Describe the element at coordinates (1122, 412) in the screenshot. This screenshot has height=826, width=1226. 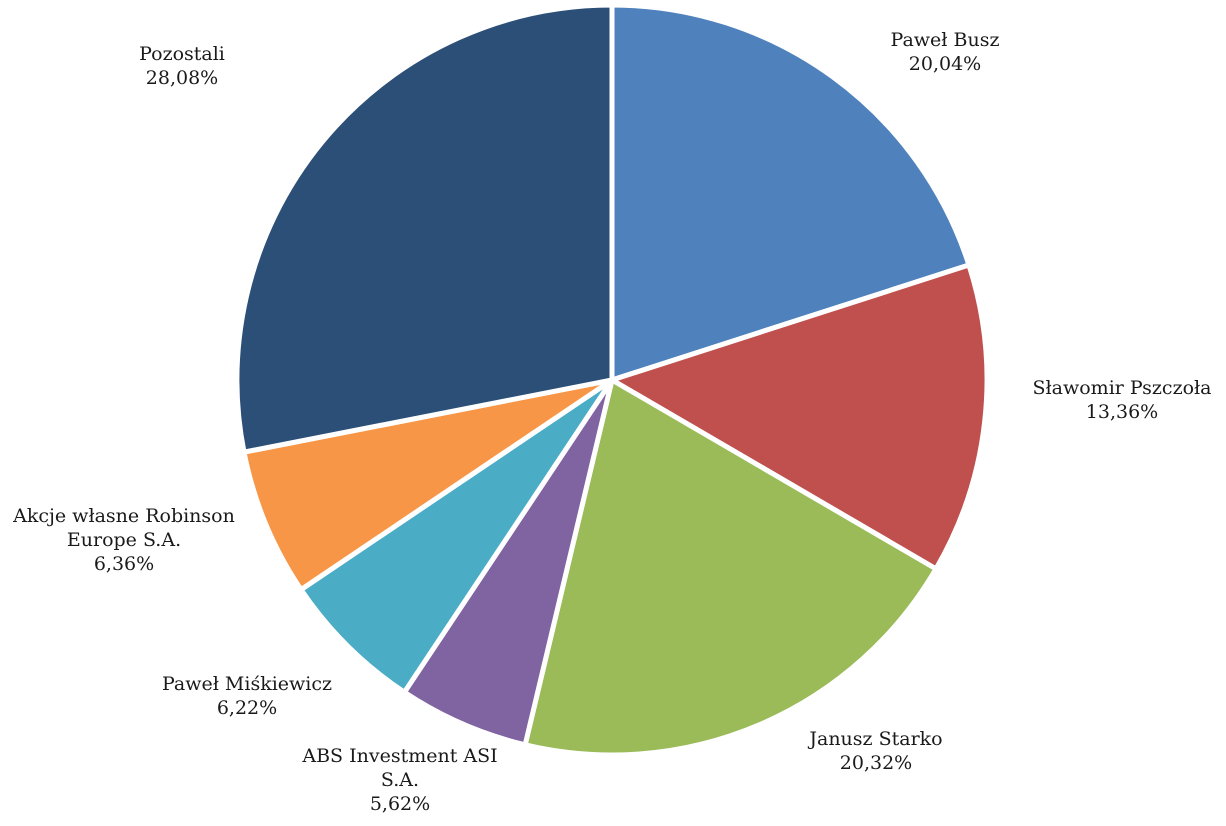
I see `pie-label-value: 13,36%` at that location.